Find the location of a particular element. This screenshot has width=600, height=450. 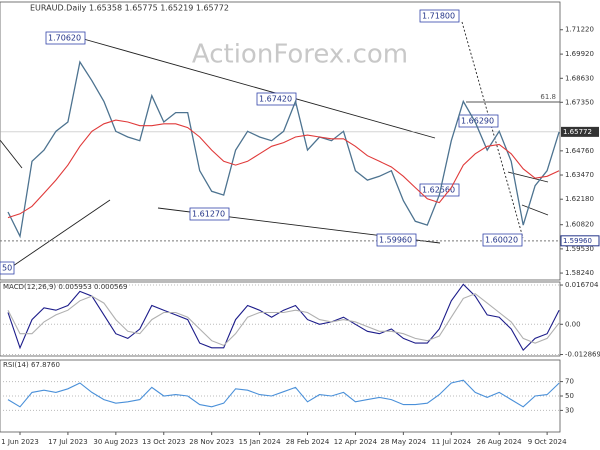

y-tick-label: 1.59530 is located at coordinates (579, 249).